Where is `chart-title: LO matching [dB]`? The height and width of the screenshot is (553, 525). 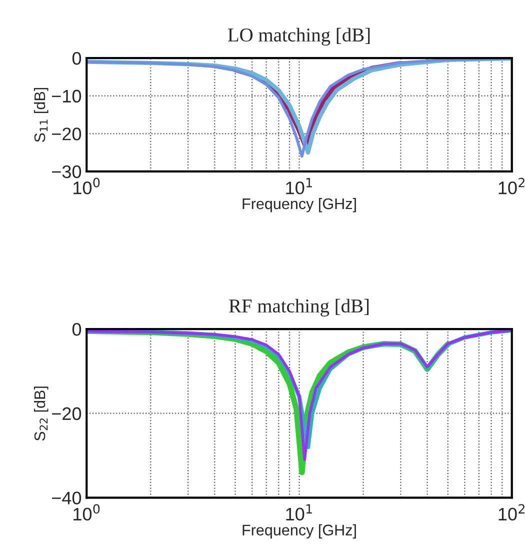 chart-title: LO matching [dB] is located at coordinates (299, 37).